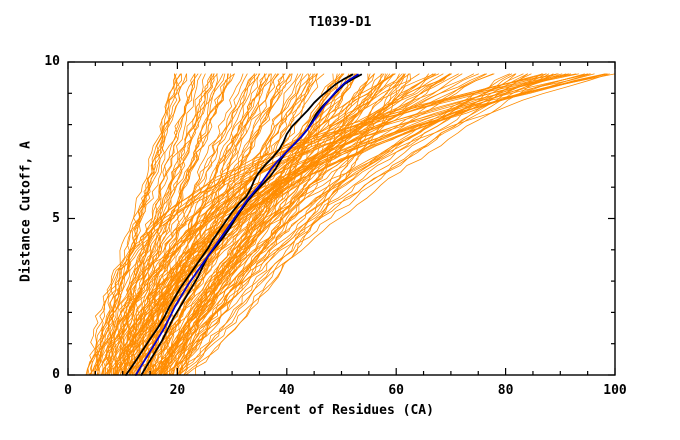  Describe the element at coordinates (396, 390) in the screenshot. I see `x-tick-label: 60` at that location.